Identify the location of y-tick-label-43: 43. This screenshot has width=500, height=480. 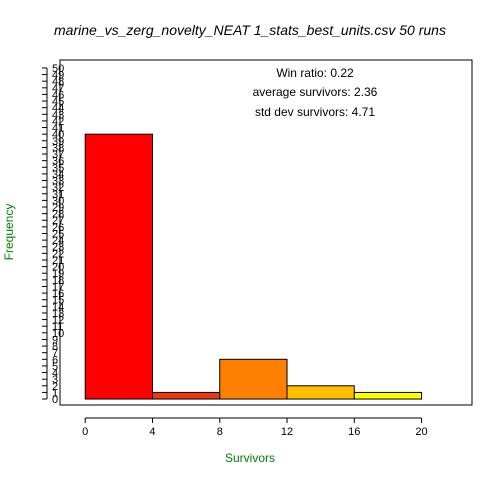
(58, 115).